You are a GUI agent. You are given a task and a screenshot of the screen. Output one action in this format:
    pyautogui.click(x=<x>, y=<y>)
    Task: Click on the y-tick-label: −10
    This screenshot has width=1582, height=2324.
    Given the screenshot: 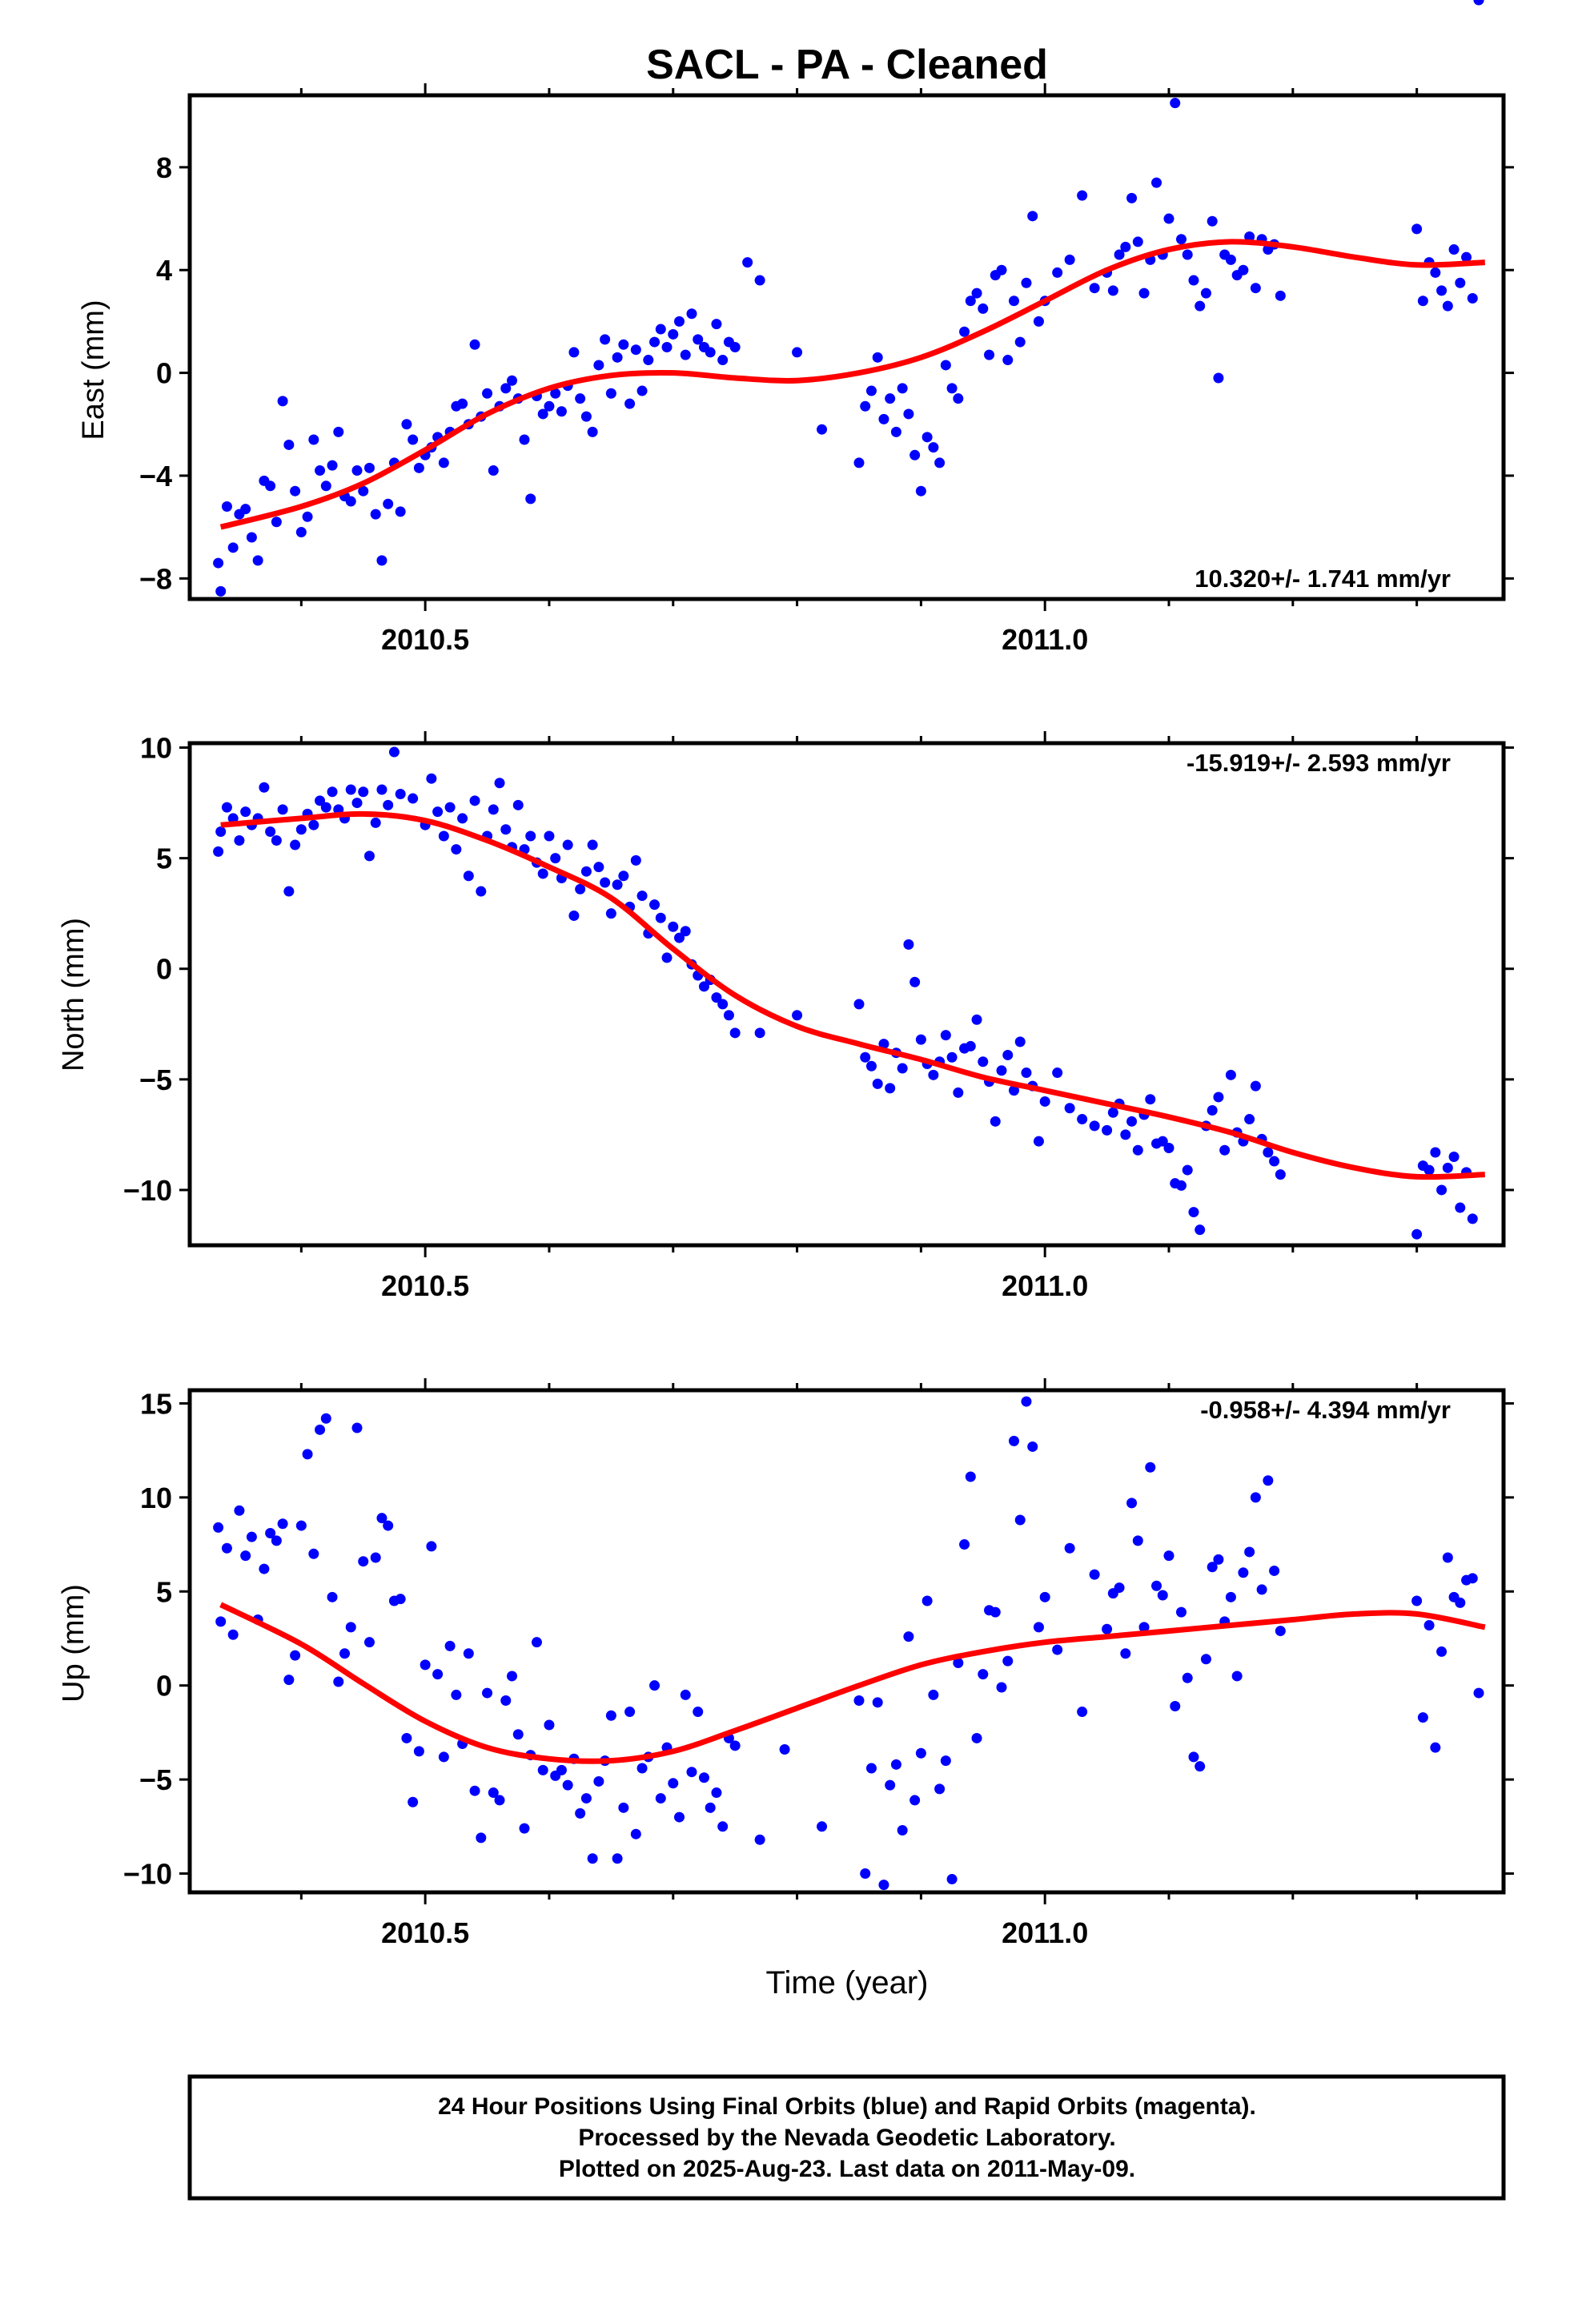 What is the action you would take?
    pyautogui.click(x=147, y=1190)
    